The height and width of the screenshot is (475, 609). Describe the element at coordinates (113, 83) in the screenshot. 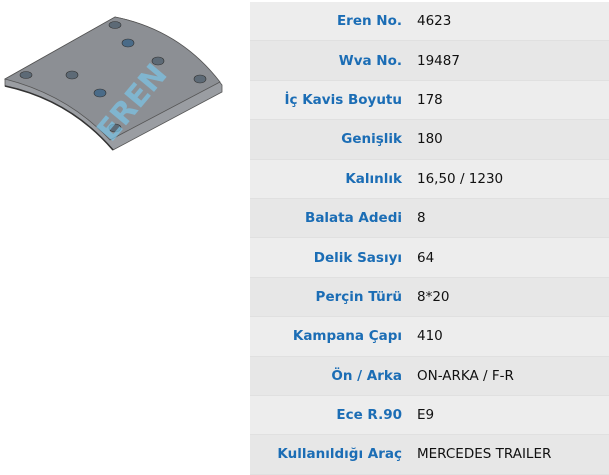

I see `brake-lining-image: EREN` at that location.